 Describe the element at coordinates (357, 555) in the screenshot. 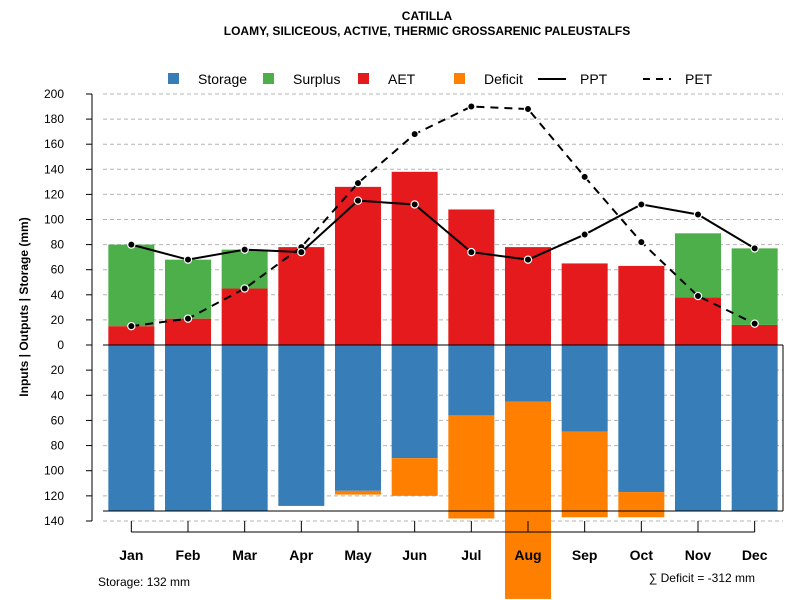

I see `month-label: May` at that location.